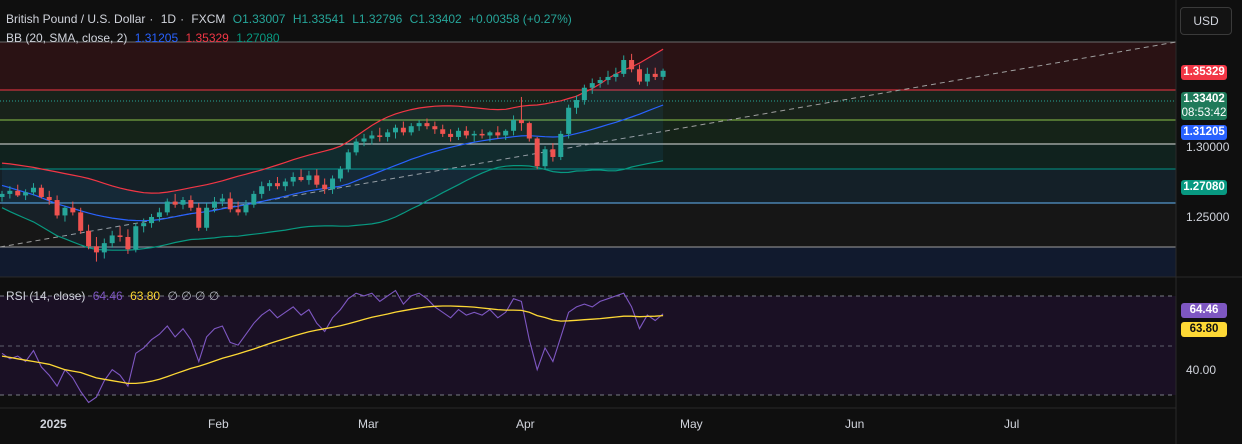 The height and width of the screenshot is (444, 1242). Describe the element at coordinates (520, 19) in the screenshot. I see `ohlc-change: +0.00358 (+0.27%)` at that location.